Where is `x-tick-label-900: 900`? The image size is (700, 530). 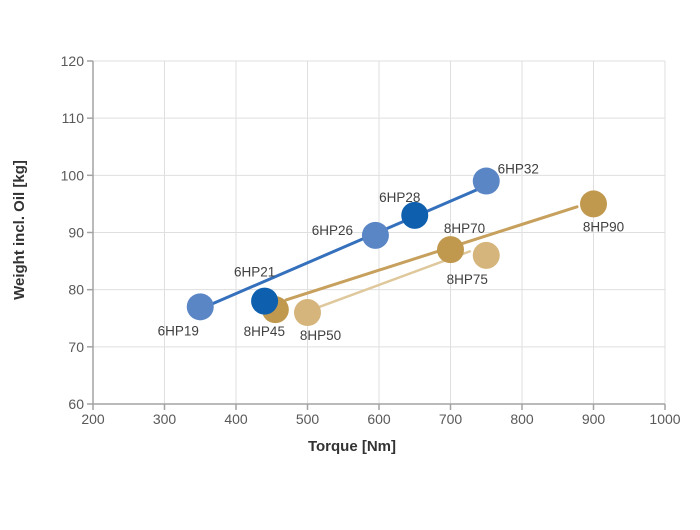 x-tick-label-900: 900 is located at coordinates (594, 419).